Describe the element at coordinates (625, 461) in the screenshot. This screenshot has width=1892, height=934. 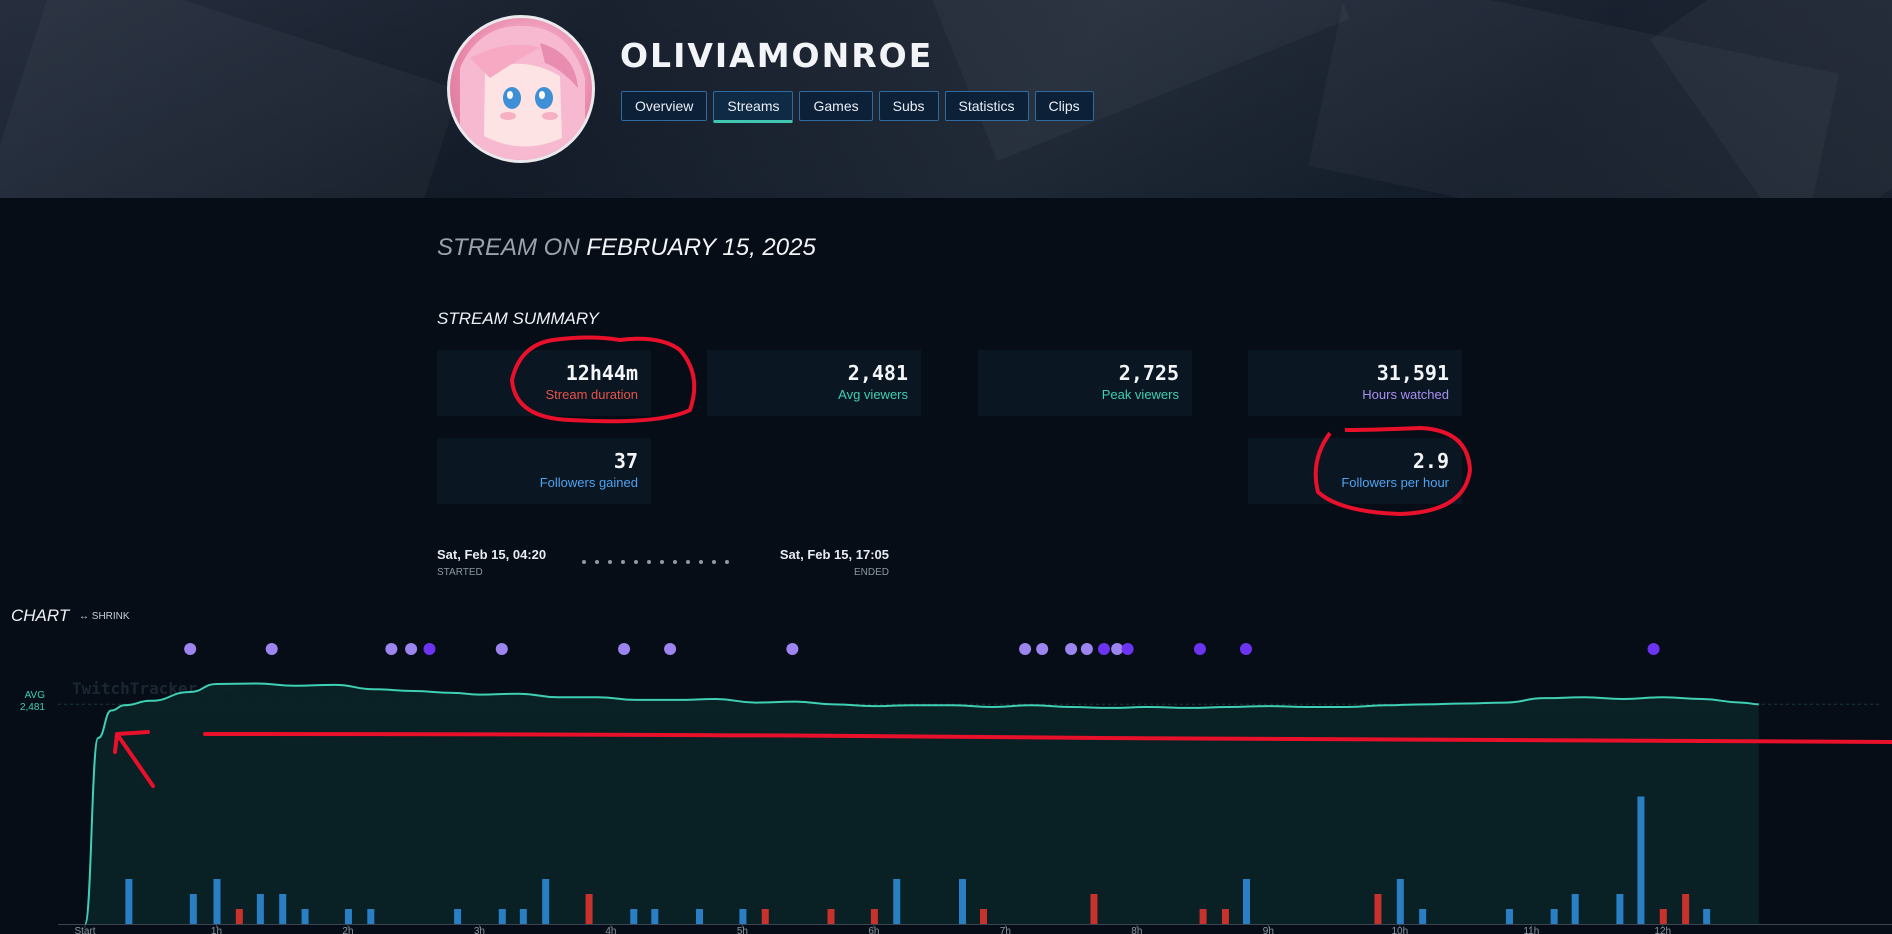
I see `stat-value: 37` at that location.